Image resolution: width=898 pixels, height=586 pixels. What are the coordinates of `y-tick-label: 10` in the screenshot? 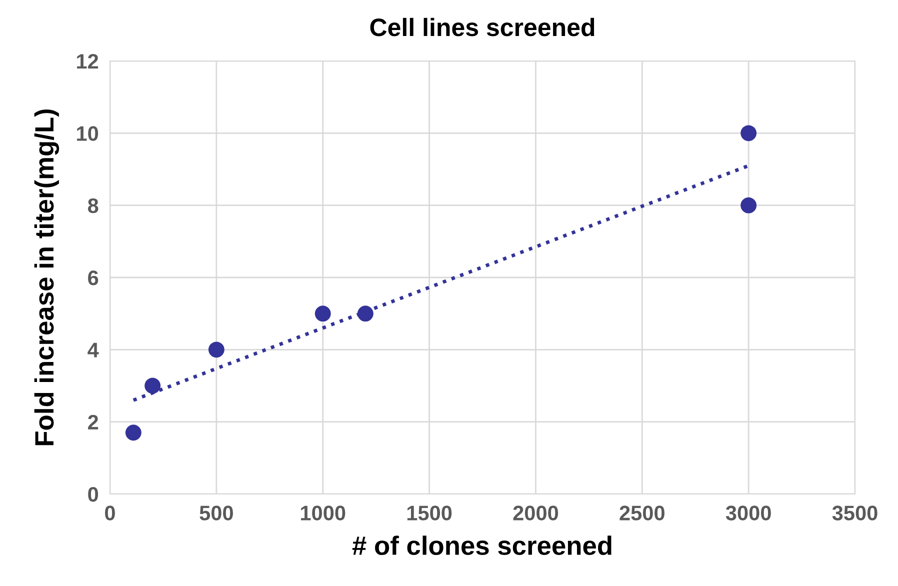 It's located at (87, 133).